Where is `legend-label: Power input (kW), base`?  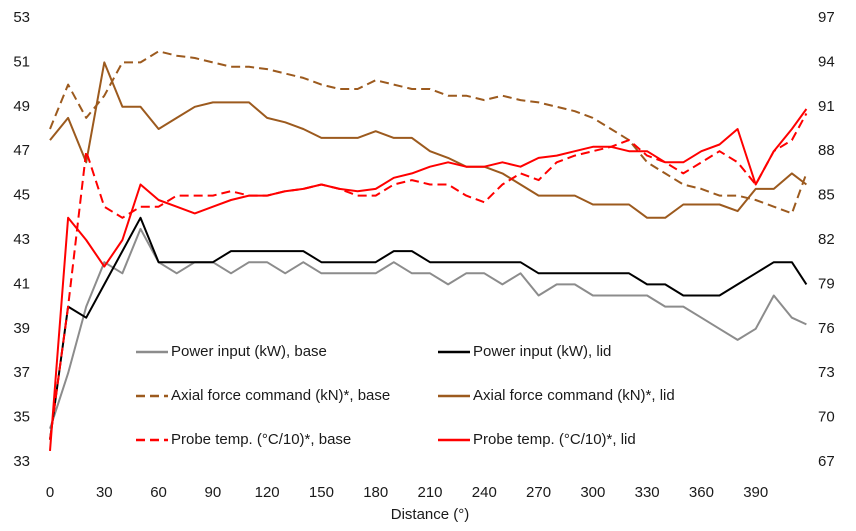 legend-label: Power input (kW), base is located at coordinates (249, 351).